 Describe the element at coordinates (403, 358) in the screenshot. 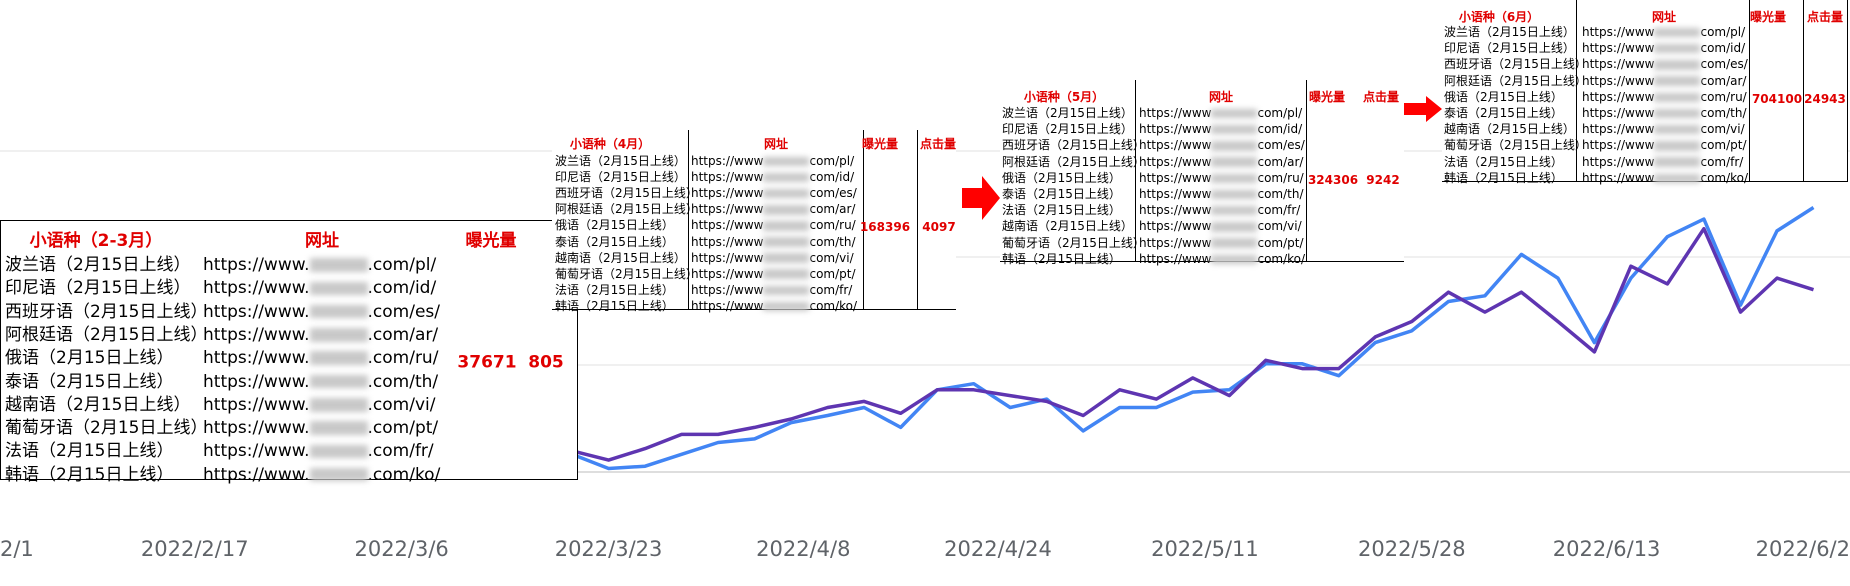

I see `url-suffix: .com/ru/` at that location.